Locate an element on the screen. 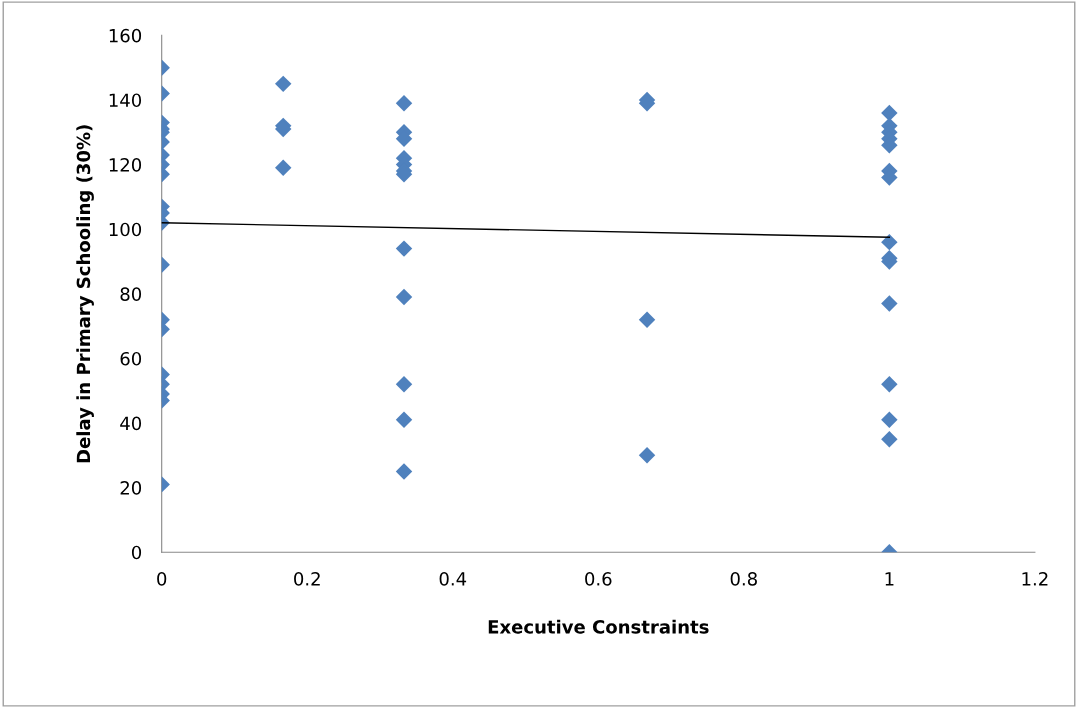  x-tick-label: 0.8 is located at coordinates (743, 579).